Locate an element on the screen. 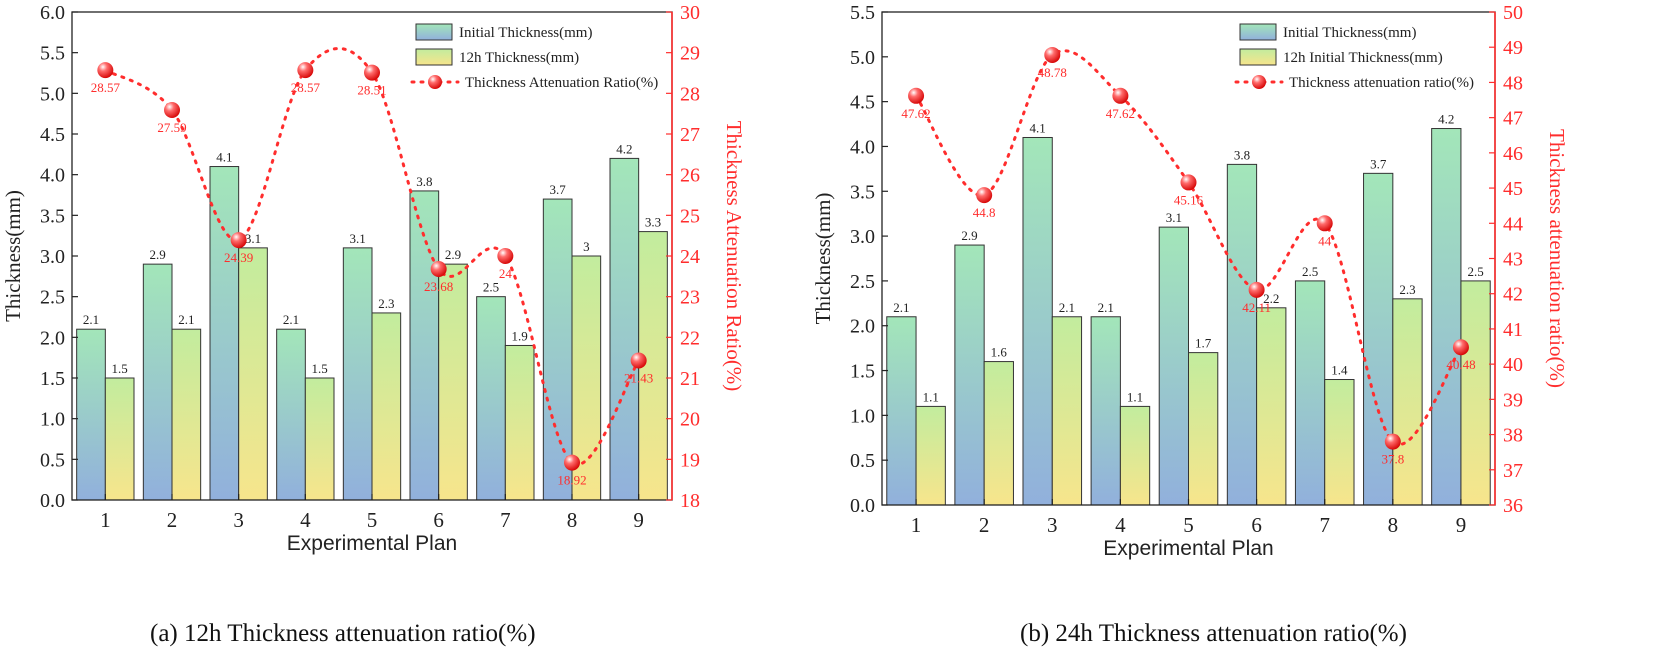 This screenshot has height=656, width=1678. y2-axis-title: Thickness Attenuation Ratio(%) is located at coordinates (734, 256).